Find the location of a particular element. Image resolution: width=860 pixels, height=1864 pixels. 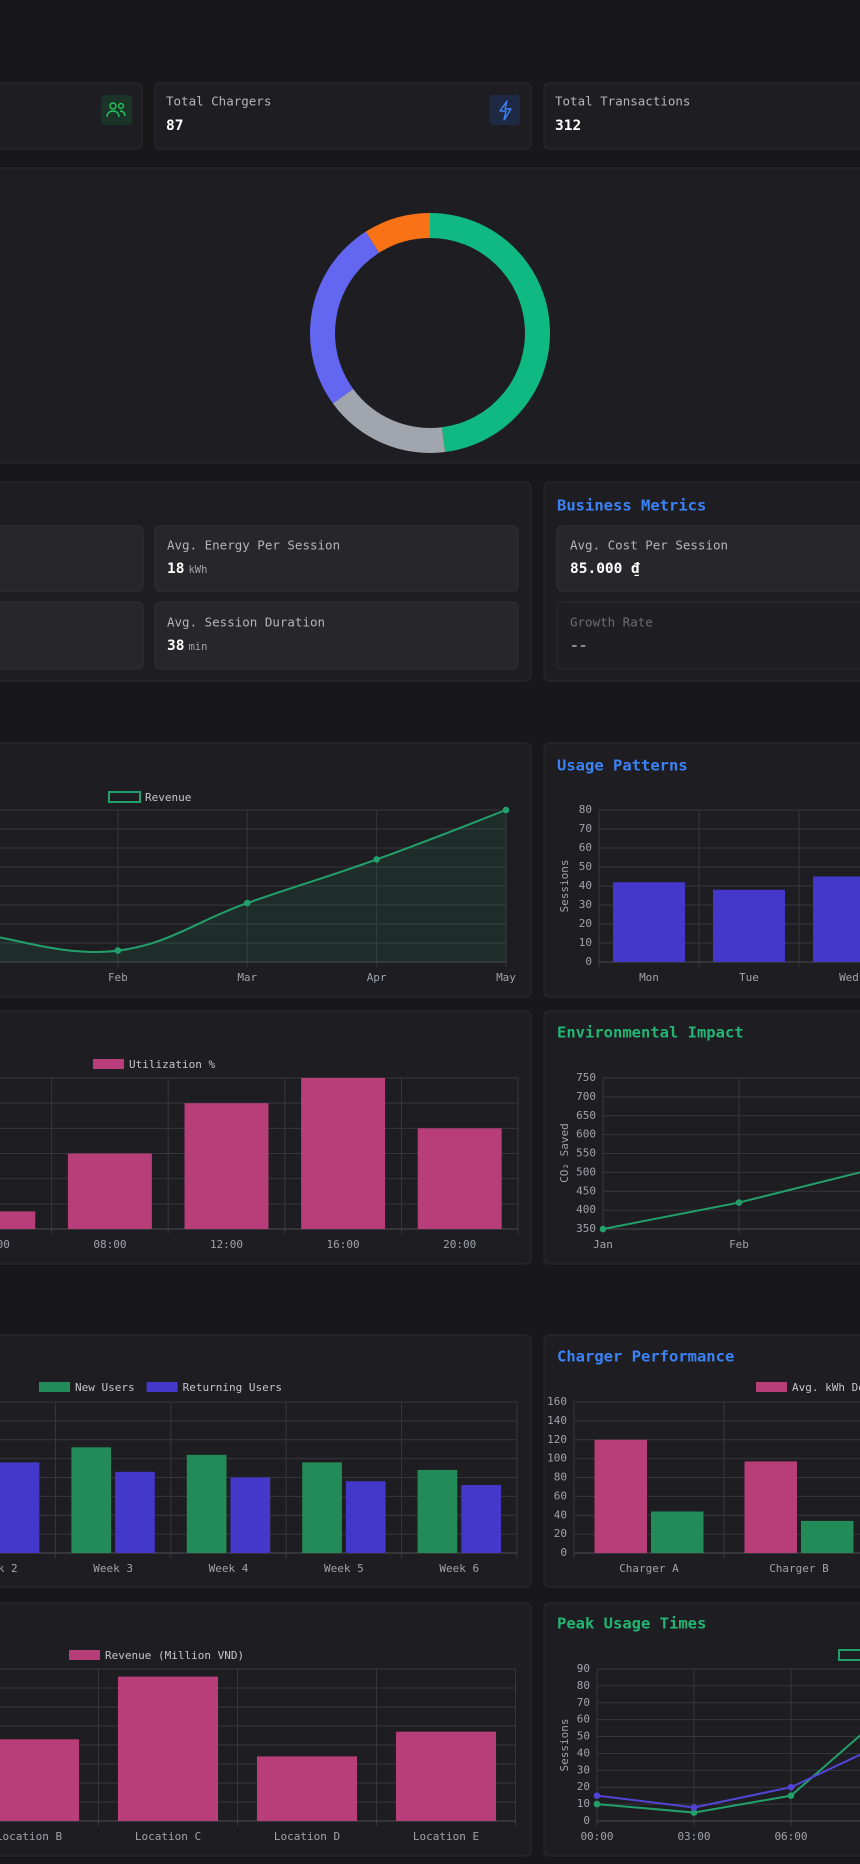

x-tick-label: 03:00 is located at coordinates (693, 1836).